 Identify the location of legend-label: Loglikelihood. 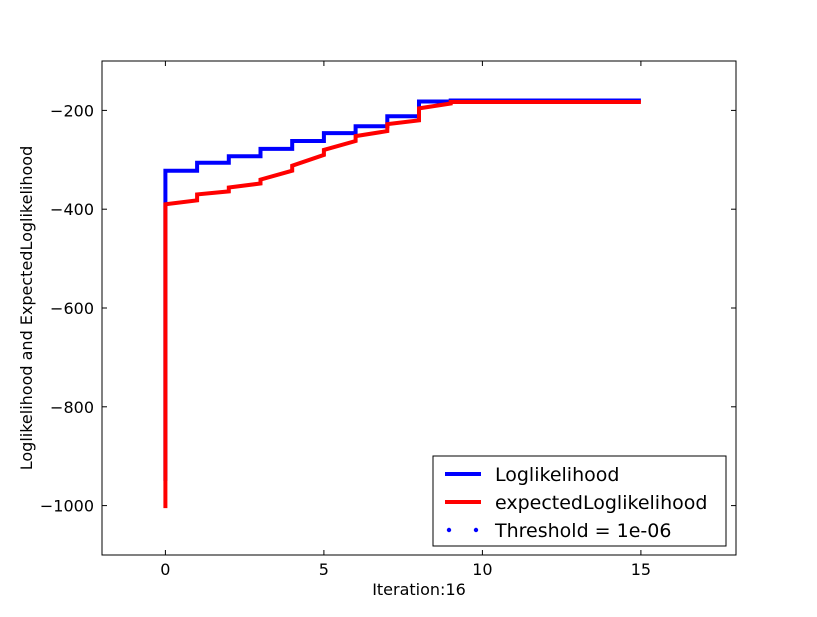
(557, 475).